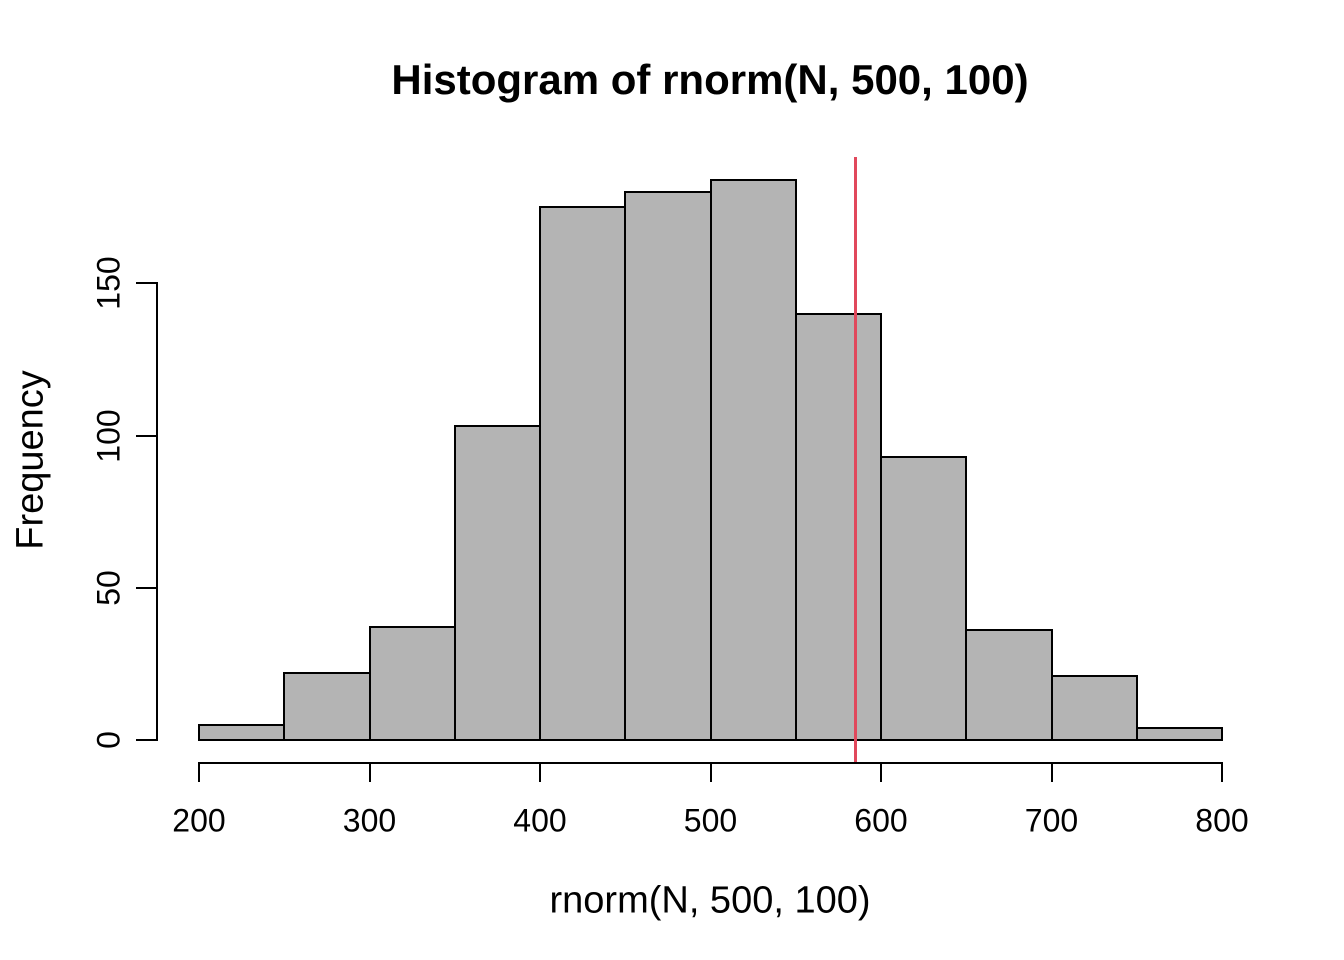 This screenshot has width=1344, height=960. Describe the element at coordinates (108, 740) in the screenshot. I see `y-tick-label: 0` at that location.